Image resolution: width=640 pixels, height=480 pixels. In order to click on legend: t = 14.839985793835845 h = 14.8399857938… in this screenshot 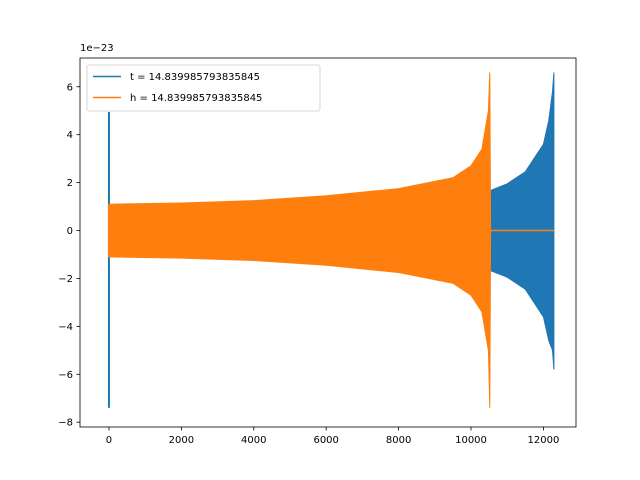, I will do `click(203, 88)`.